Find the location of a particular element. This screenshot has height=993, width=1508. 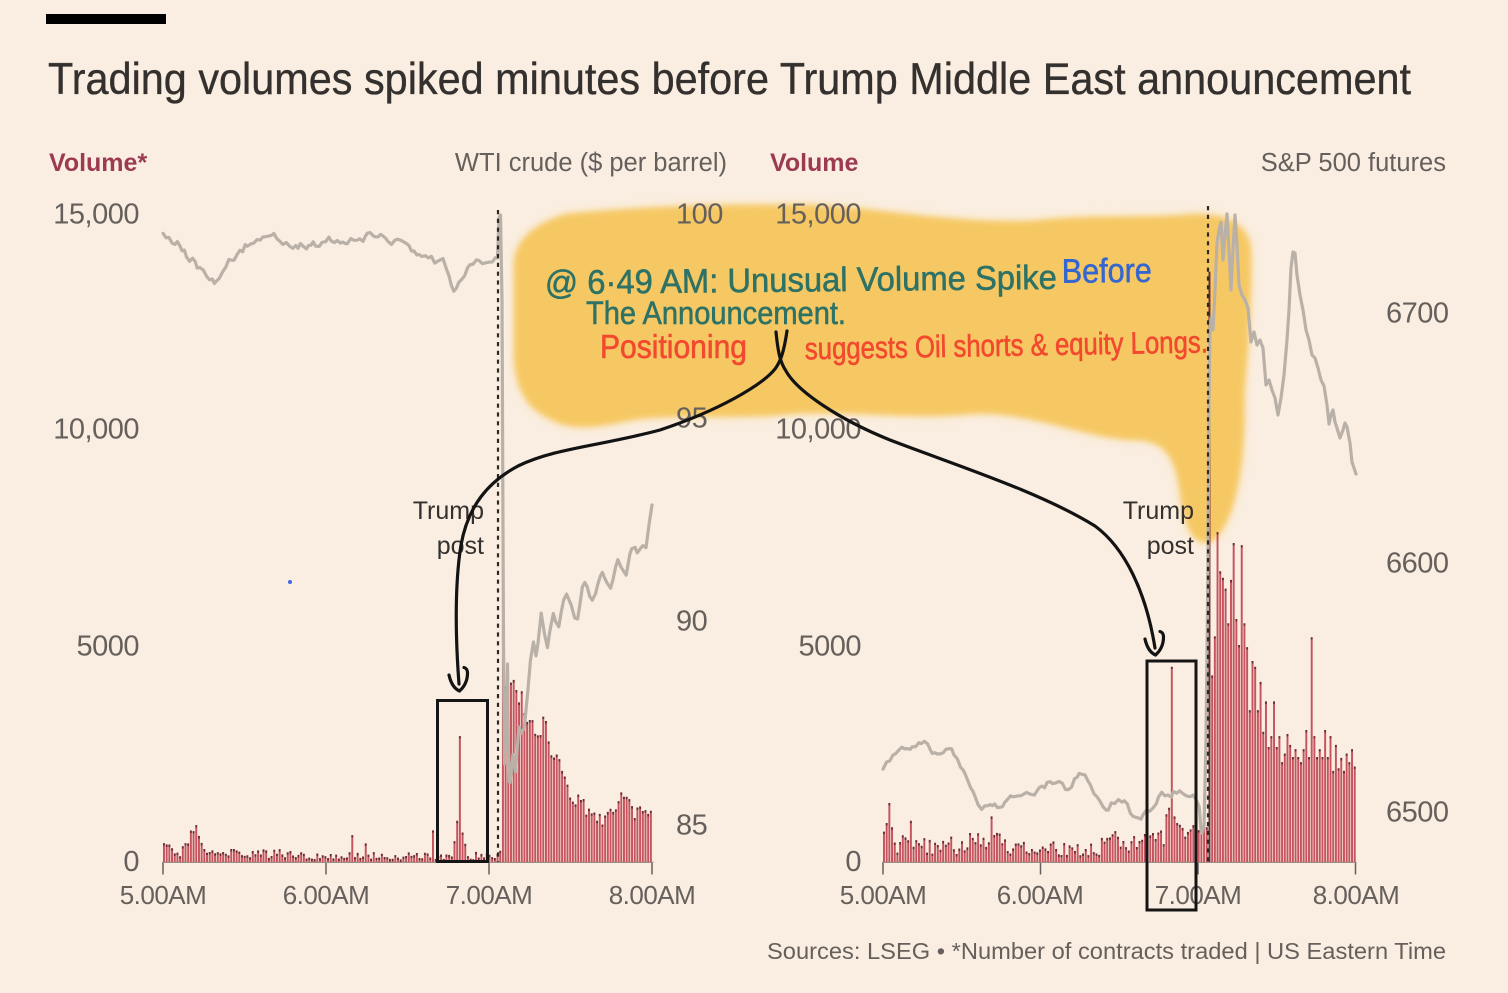

svg-text: WTI crude ($ per barrel) is located at coordinates (591, 163).